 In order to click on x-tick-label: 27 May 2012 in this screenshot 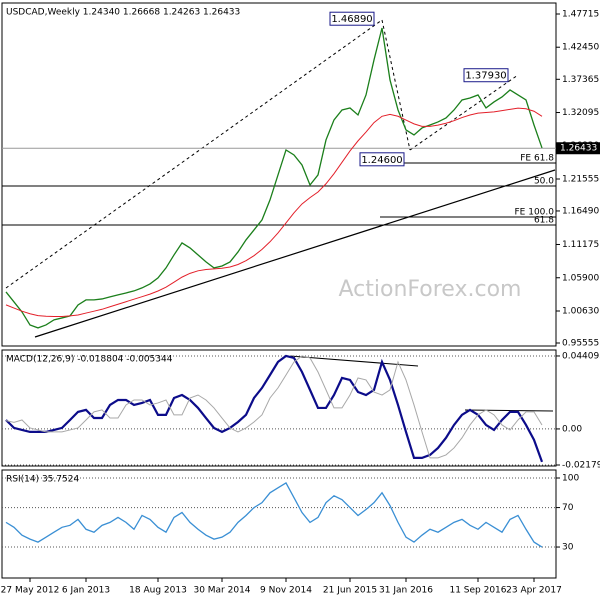, I will do `click(30, 591)`.